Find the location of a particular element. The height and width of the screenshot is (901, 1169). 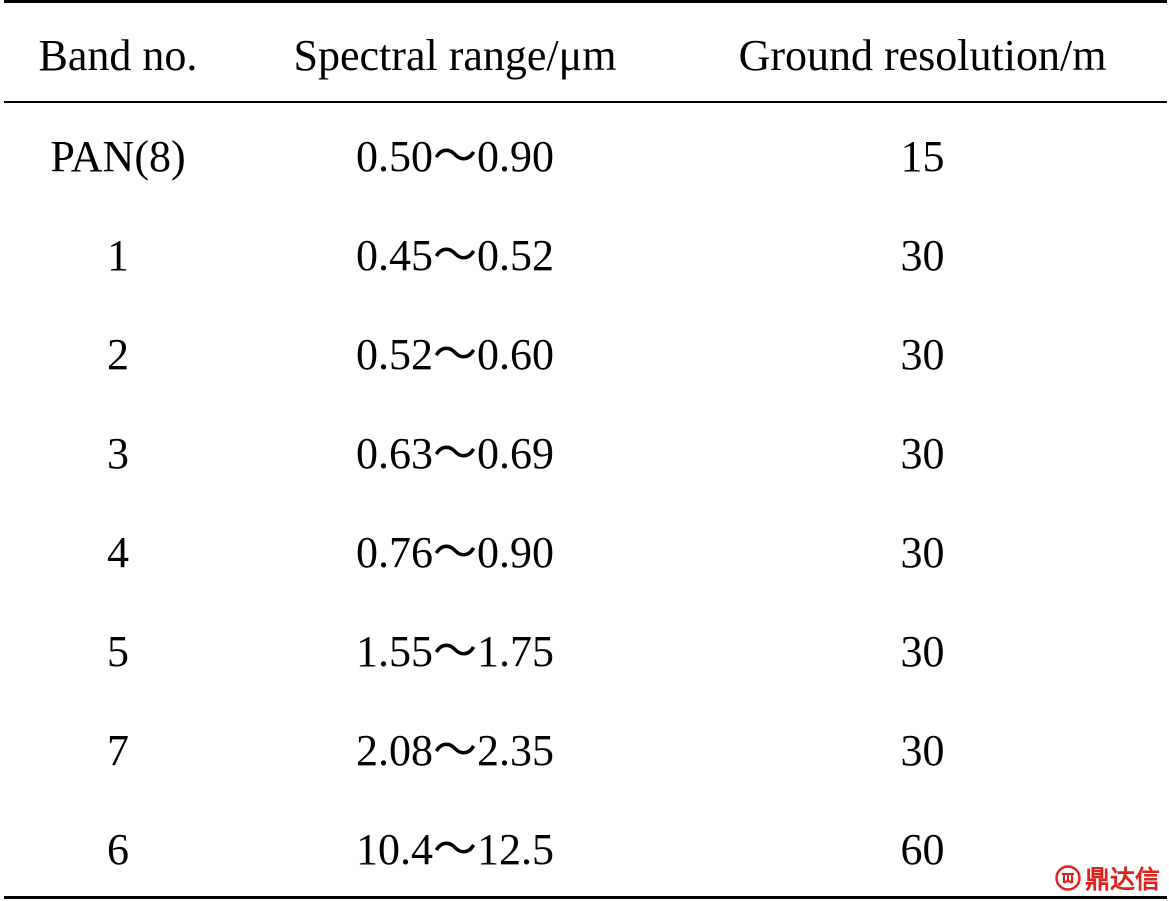

table-cell-band: 6 is located at coordinates (118, 849).